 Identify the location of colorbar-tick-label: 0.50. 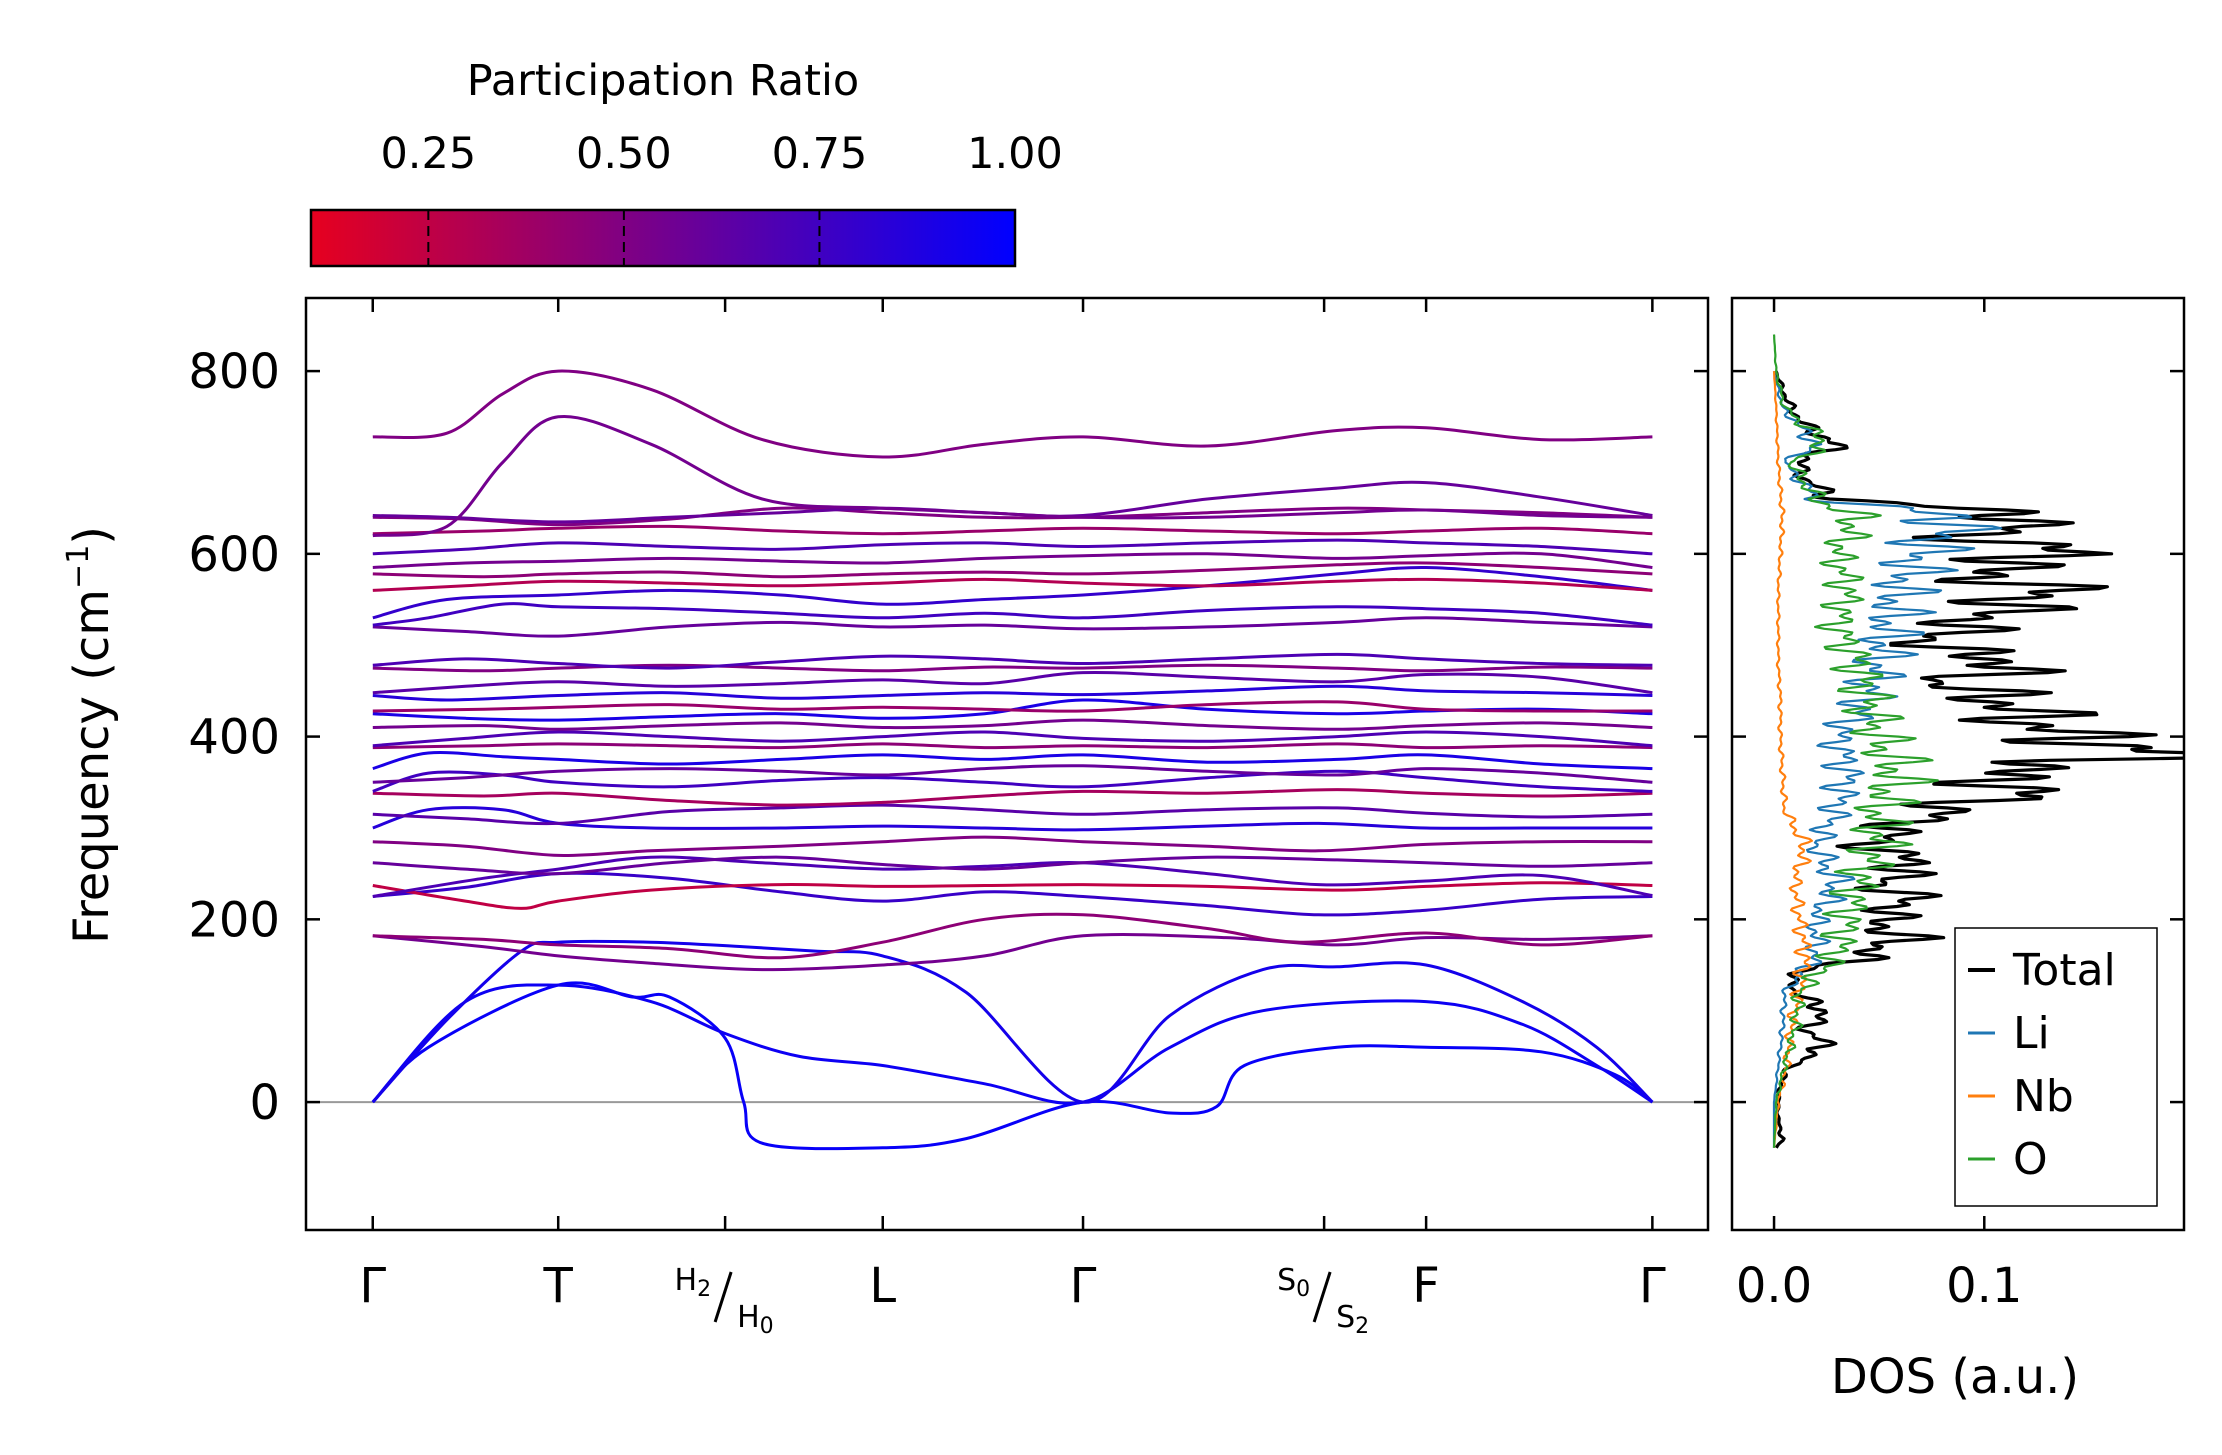
(624, 154).